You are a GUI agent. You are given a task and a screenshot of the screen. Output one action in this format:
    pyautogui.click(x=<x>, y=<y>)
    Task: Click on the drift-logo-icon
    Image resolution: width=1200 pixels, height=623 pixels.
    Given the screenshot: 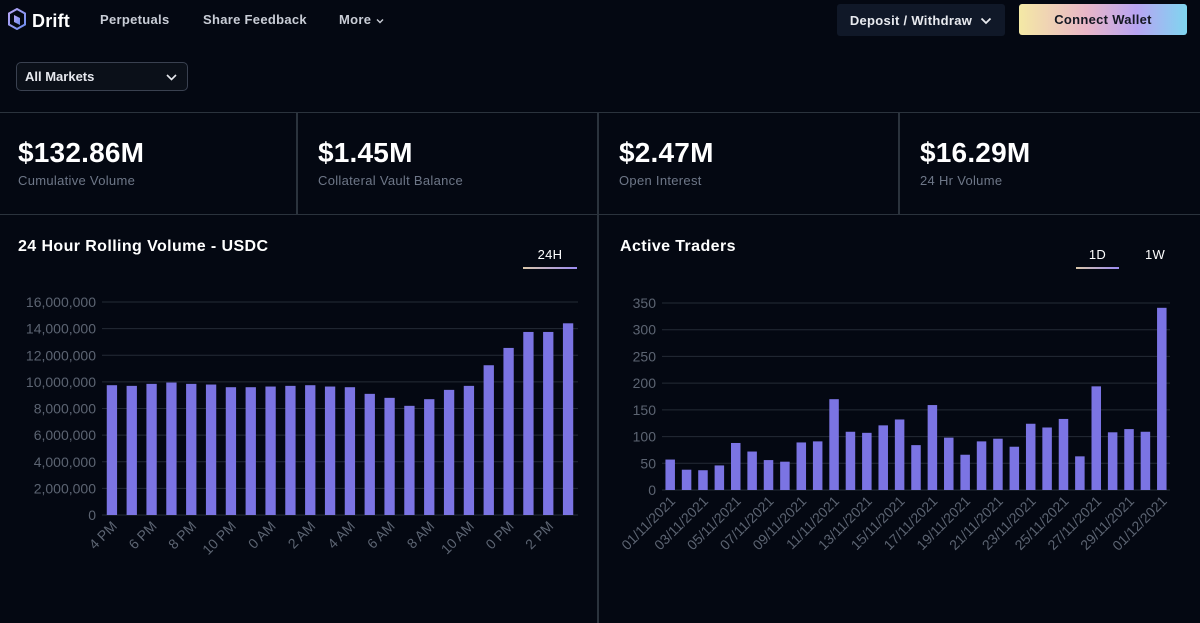 What is the action you would take?
    pyautogui.click(x=17, y=21)
    